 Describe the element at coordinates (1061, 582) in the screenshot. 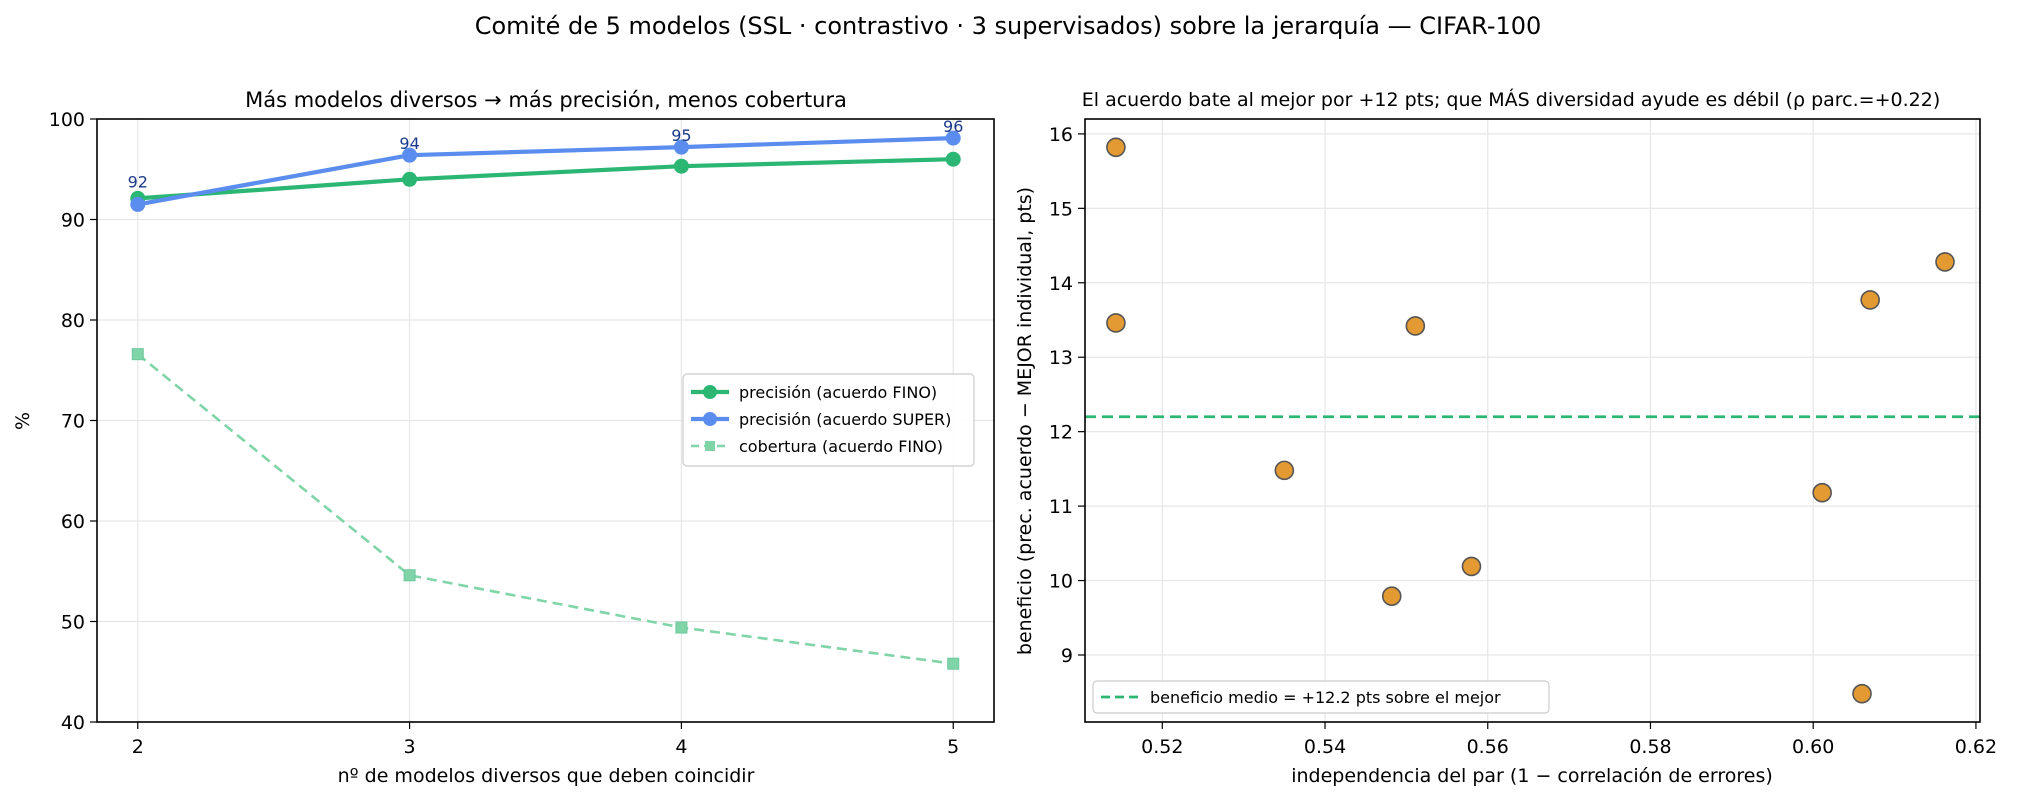

I see `y-tick-label: 10` at that location.